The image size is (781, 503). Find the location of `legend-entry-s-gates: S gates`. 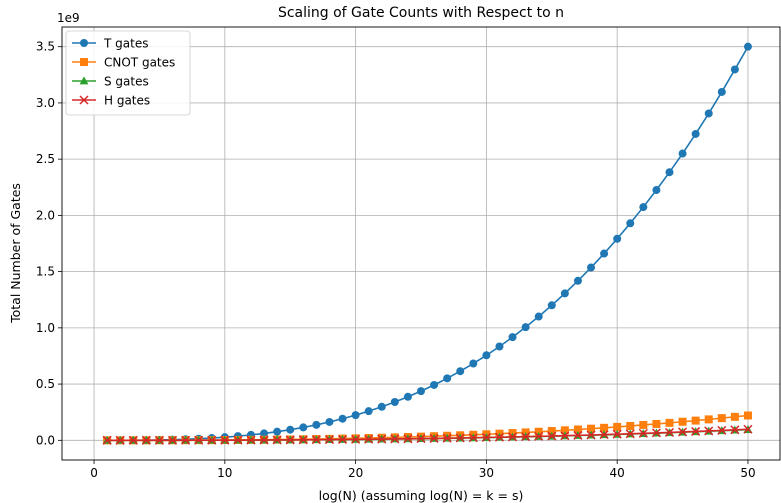

legend-entry-s-gates: S gates is located at coordinates (110, 82).